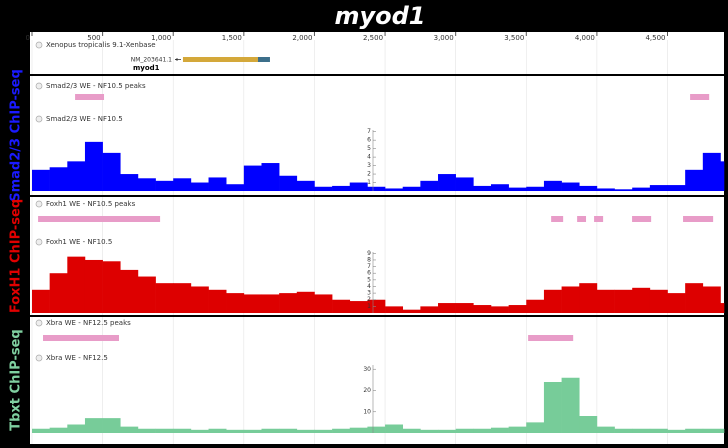  Describe the element at coordinates (514, 38) in the screenshot. I see `x-tick-label: 3,500` at that location.